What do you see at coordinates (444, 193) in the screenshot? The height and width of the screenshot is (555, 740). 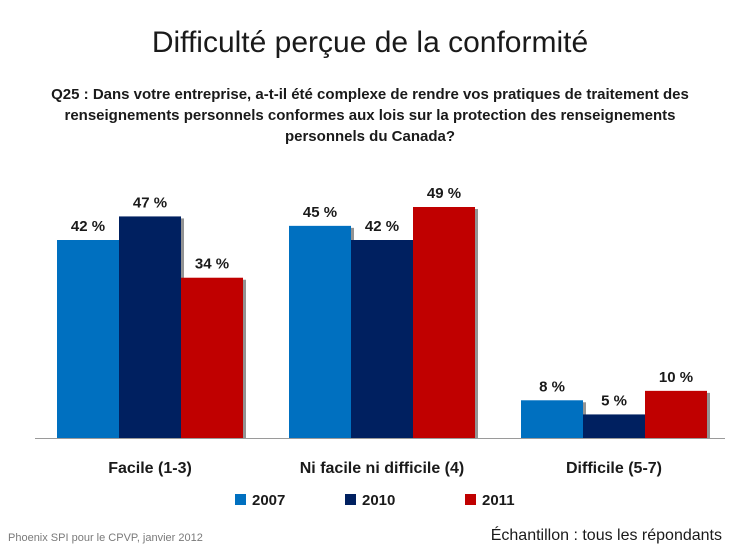 I see `data-label-2011-1: 49 %` at bounding box center [444, 193].